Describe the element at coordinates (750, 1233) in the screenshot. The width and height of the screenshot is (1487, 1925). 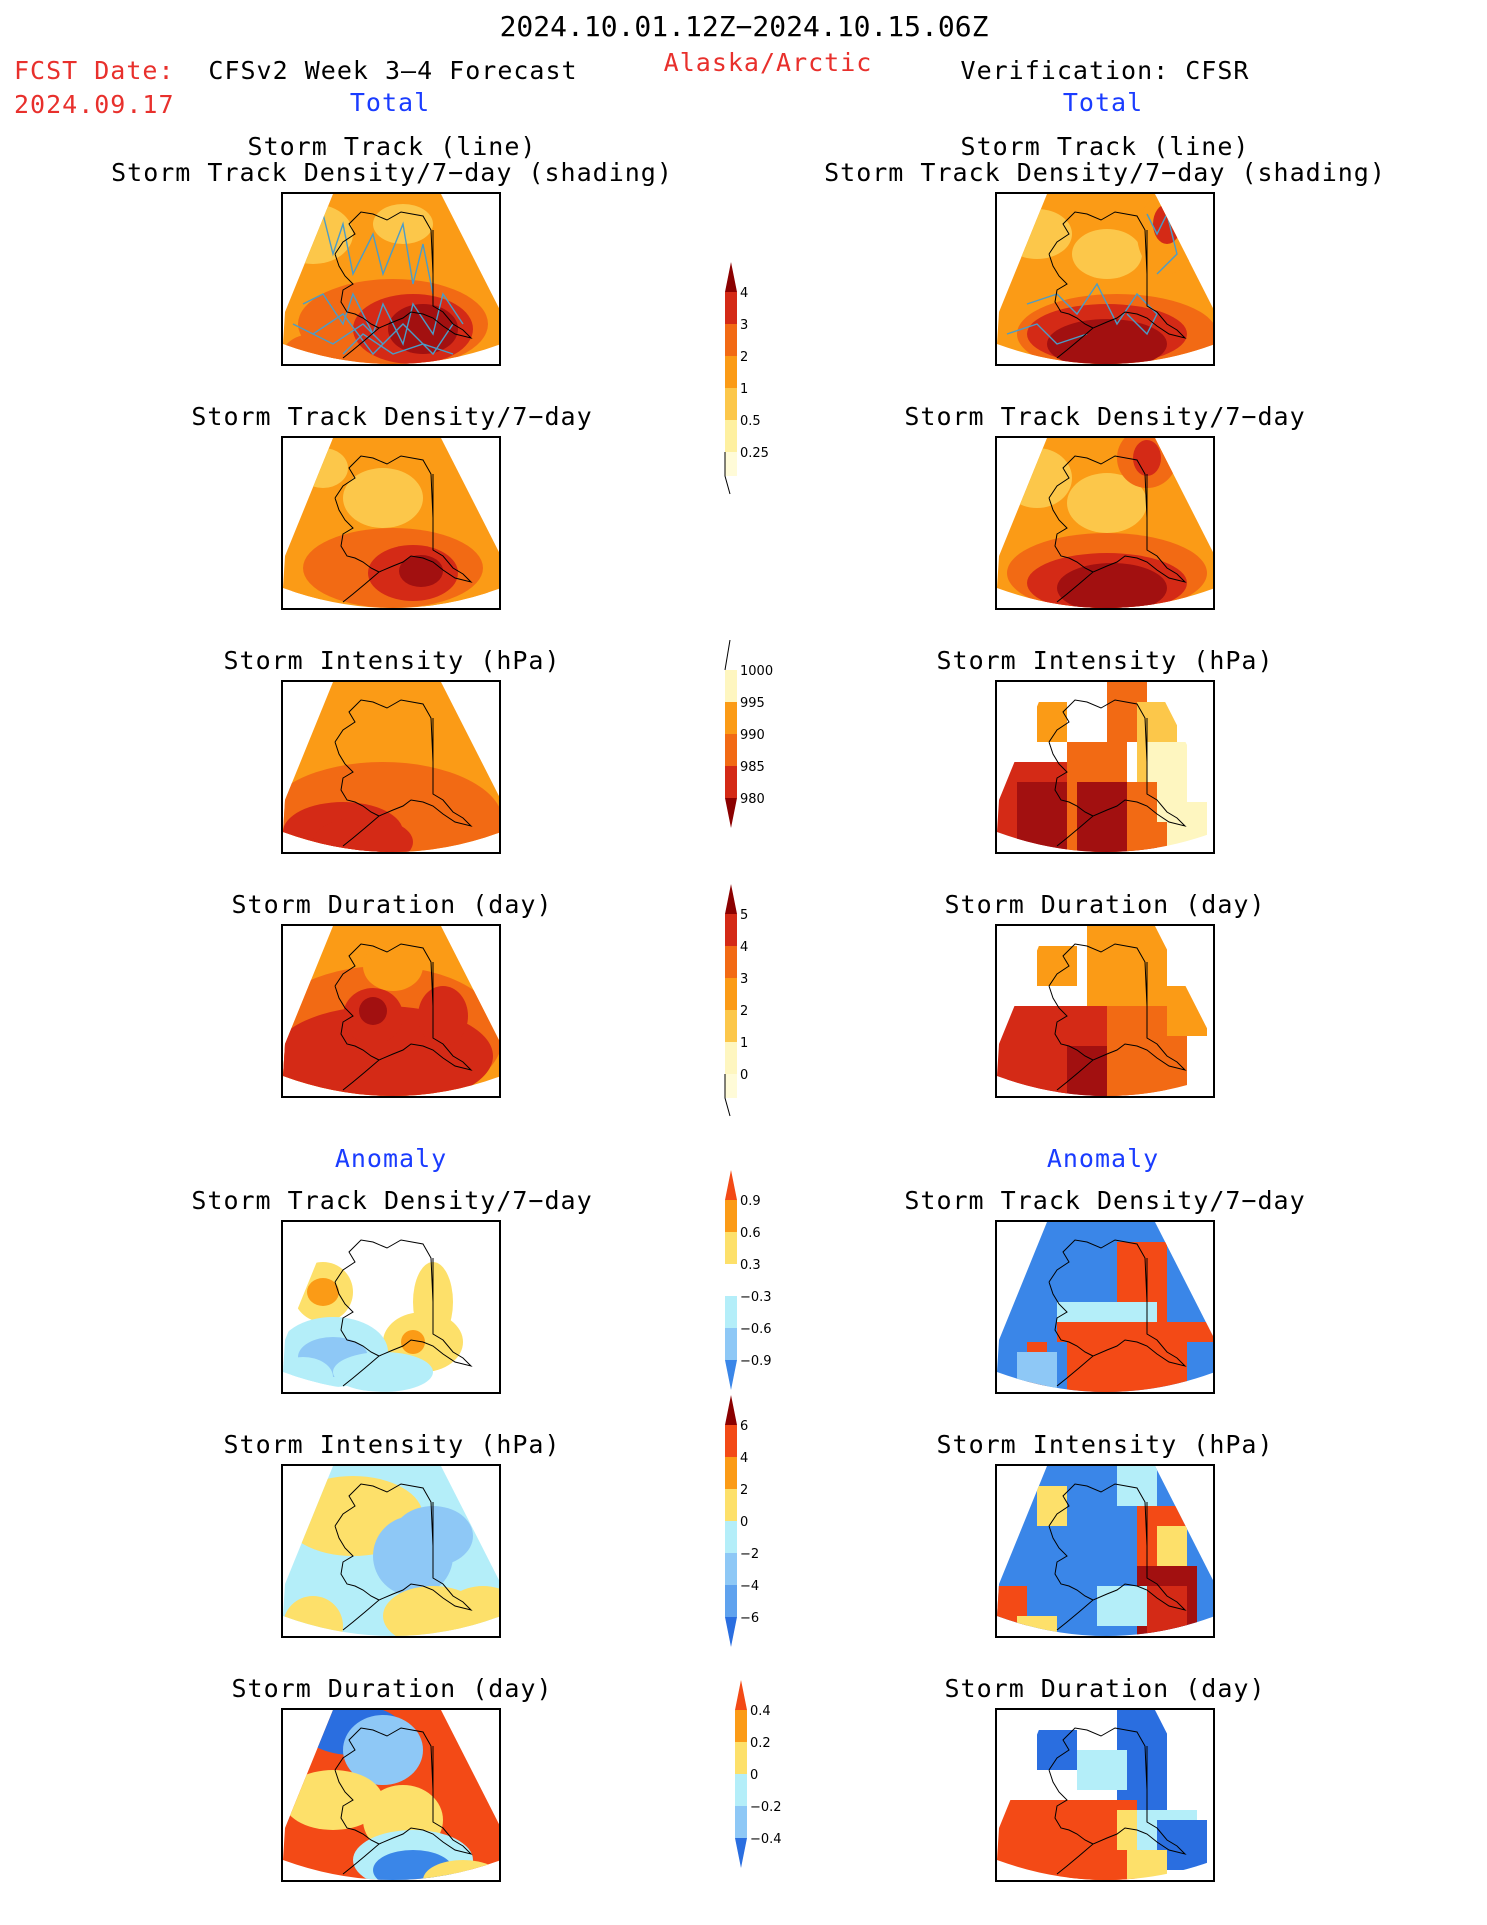
I see `colorbar-label: 0.6` at that location.